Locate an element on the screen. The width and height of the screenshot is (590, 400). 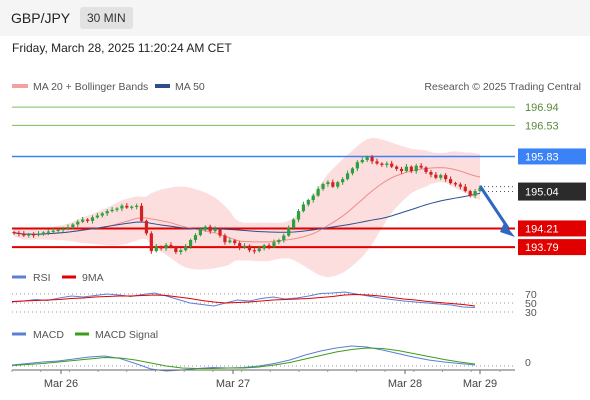
macd-lines is located at coordinates (243, 358).